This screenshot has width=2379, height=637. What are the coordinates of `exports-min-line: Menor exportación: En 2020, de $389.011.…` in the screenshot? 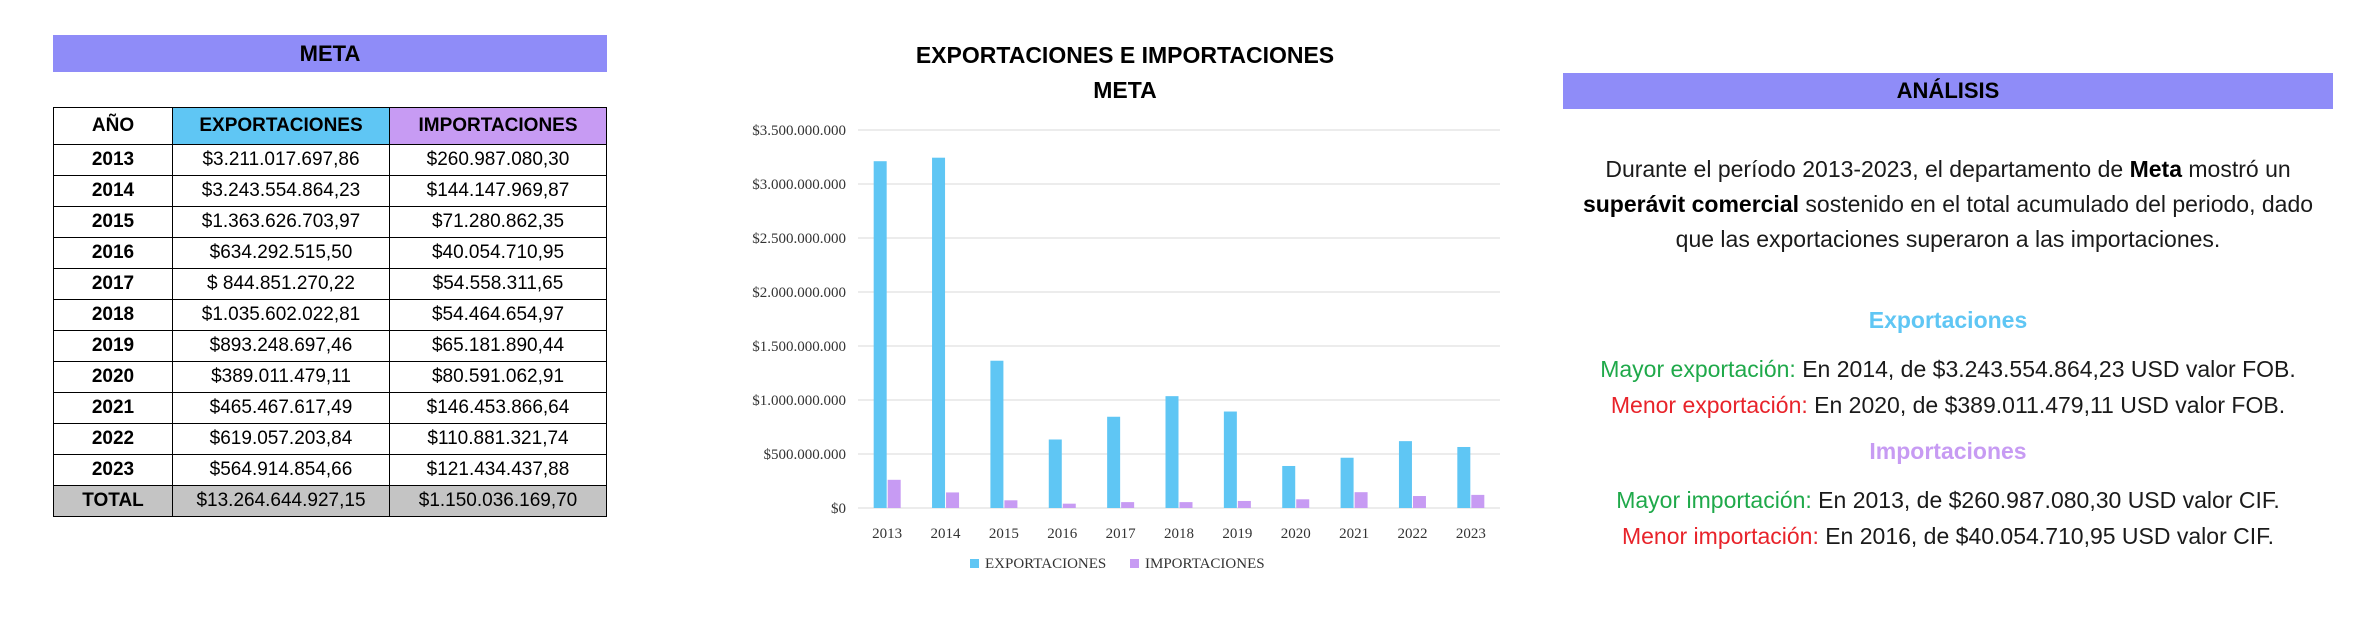 It's located at (1948, 405).